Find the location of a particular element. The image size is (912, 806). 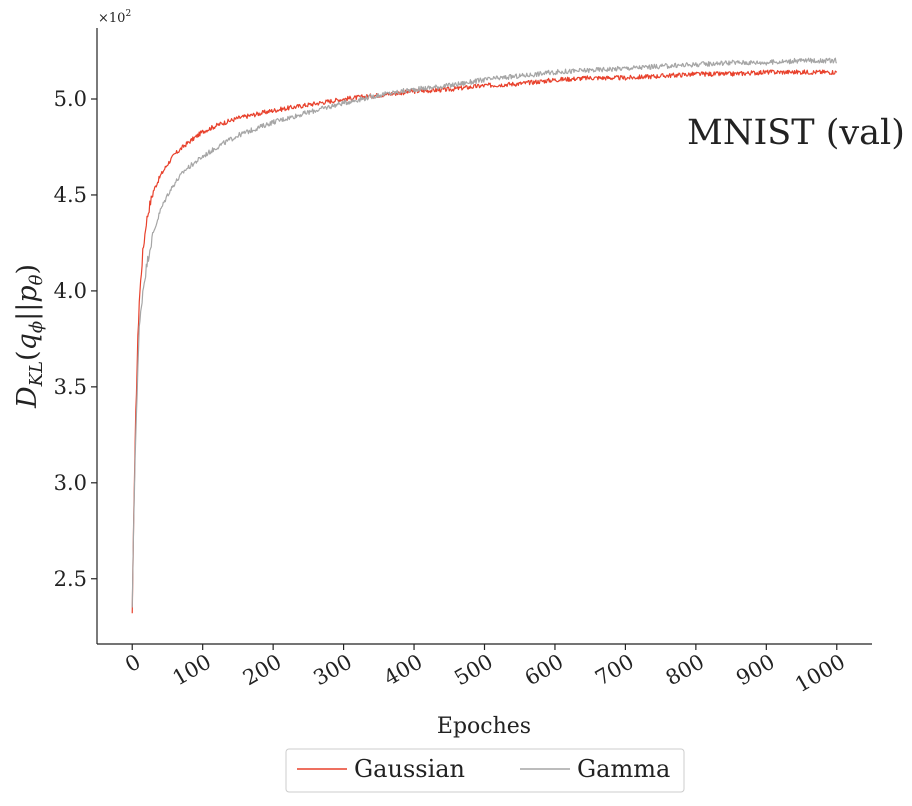

y-multiplier-label: ×10² is located at coordinates (114, 17).